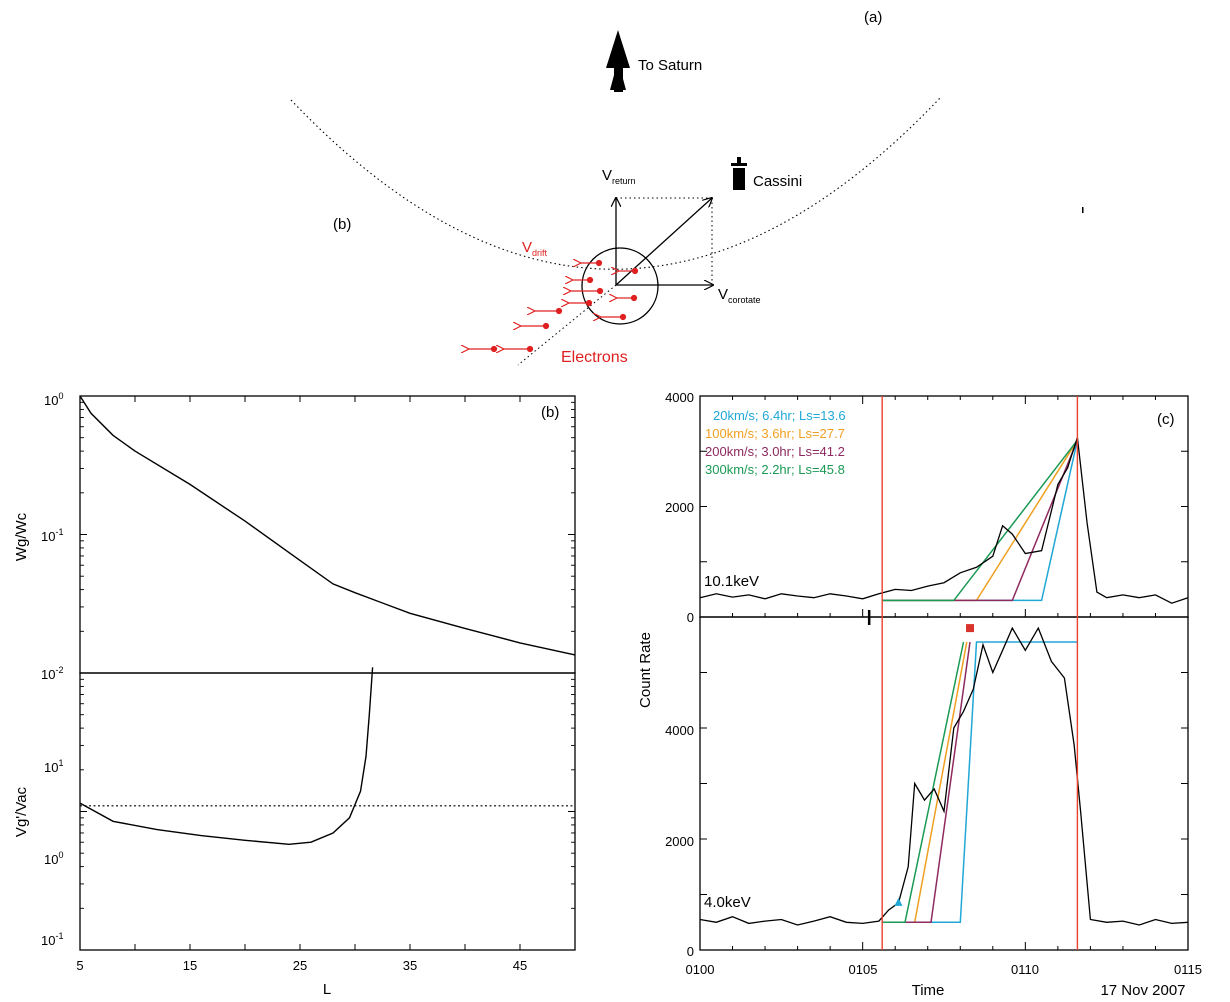 This screenshot has height=1002, width=1230. What do you see at coordinates (779, 415) in the screenshot?
I see `legend-20kms: 20km/s; 6.4hr; Ls=13.6` at bounding box center [779, 415].